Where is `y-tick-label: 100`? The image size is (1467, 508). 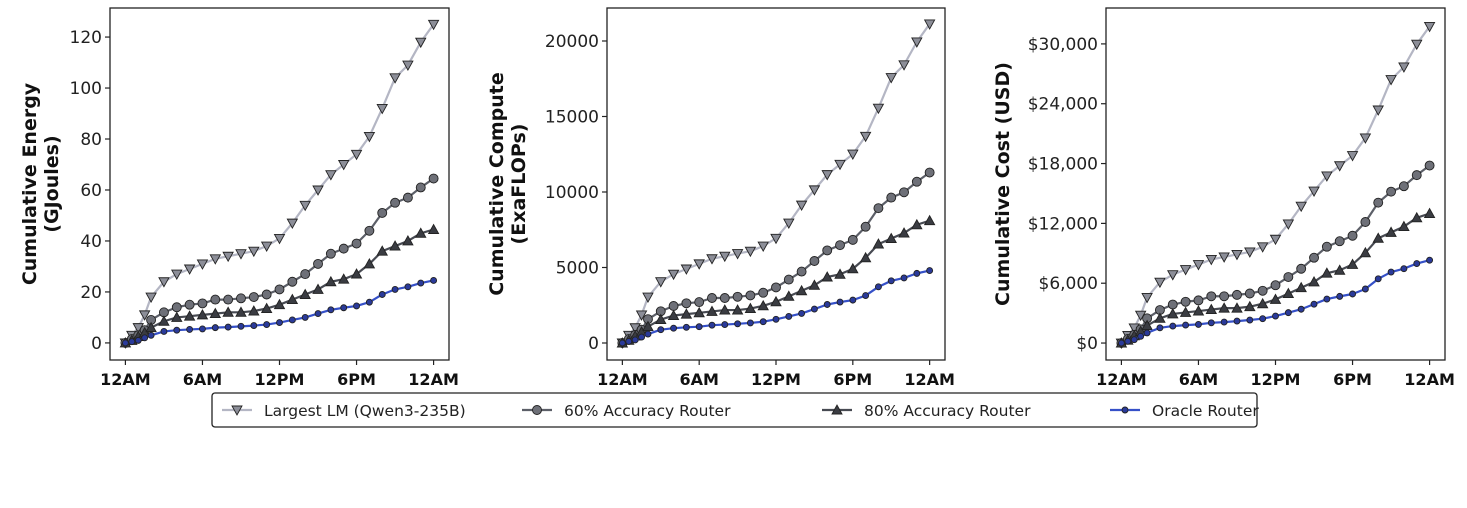
y-tick-label: 100 is located at coordinates (86, 89).